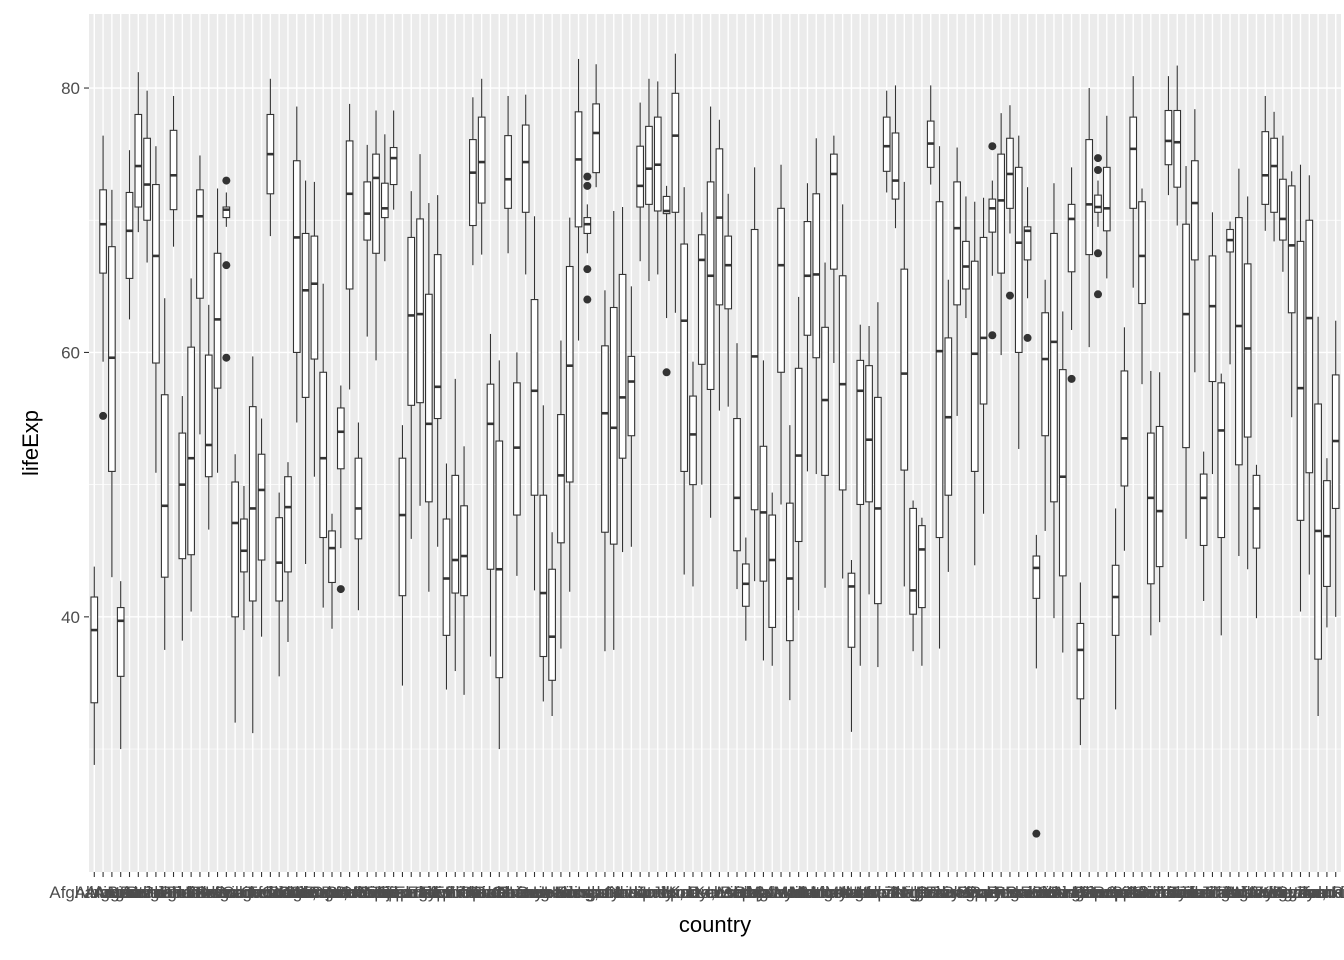 This screenshot has height=960, width=1344. I want to click on x-tick-label: Central African Republic, so click(279, 892).